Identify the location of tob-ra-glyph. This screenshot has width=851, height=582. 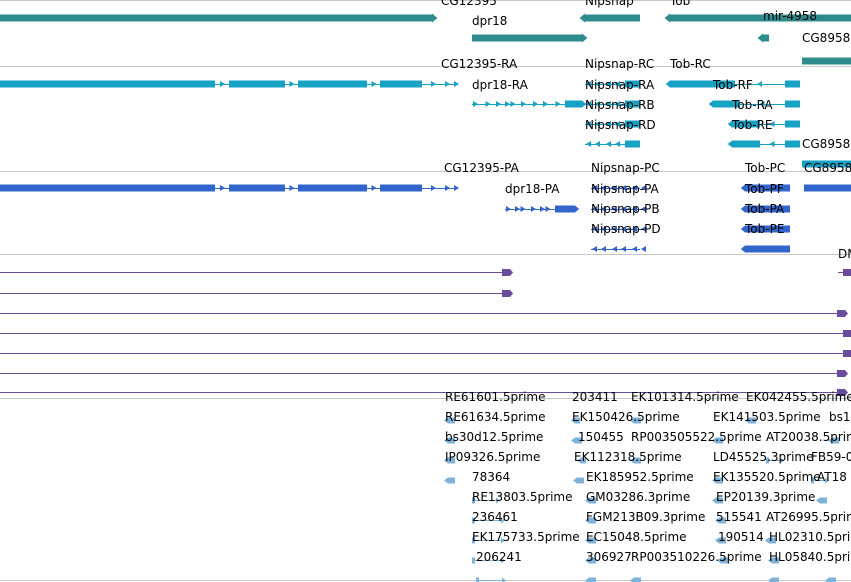
(763, 124).